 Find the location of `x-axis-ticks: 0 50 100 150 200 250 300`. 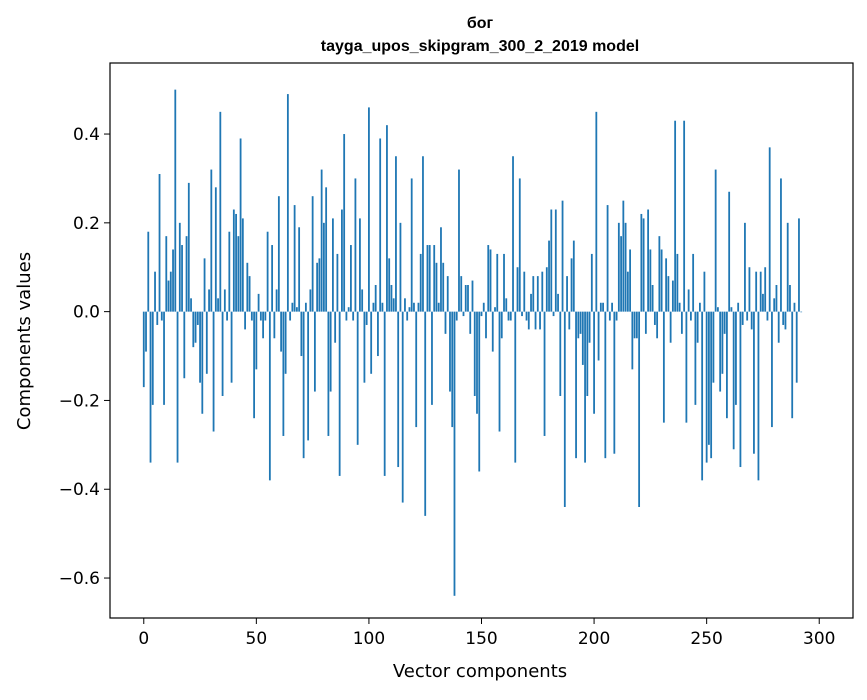

x-axis-ticks: 0 50 100 150 200 250 300 is located at coordinates (486, 633).